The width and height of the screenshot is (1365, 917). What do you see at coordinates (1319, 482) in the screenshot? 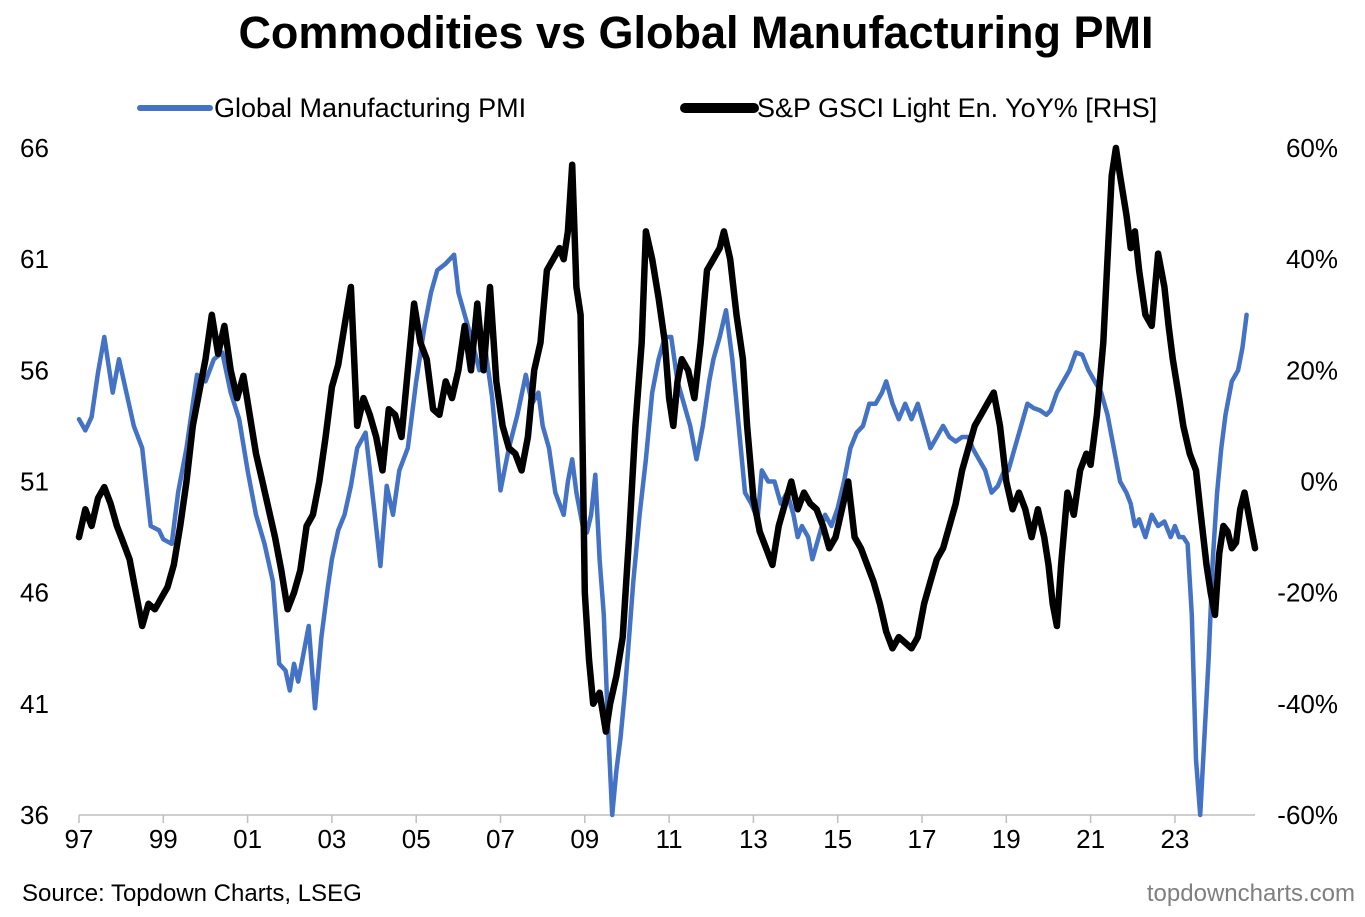
I see `y-right-tick-label: 0%` at bounding box center [1319, 482].